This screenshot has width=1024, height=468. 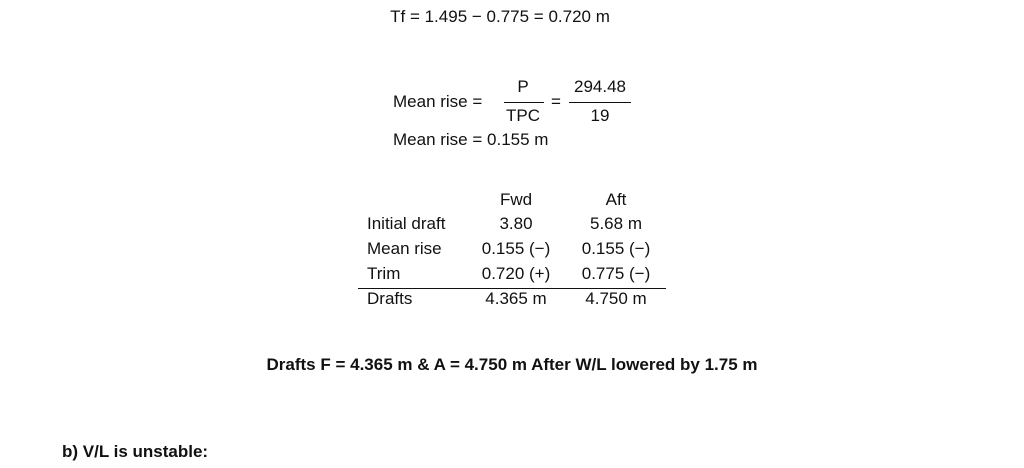 I want to click on table-cell: 0.720 (+), so click(x=516, y=273).